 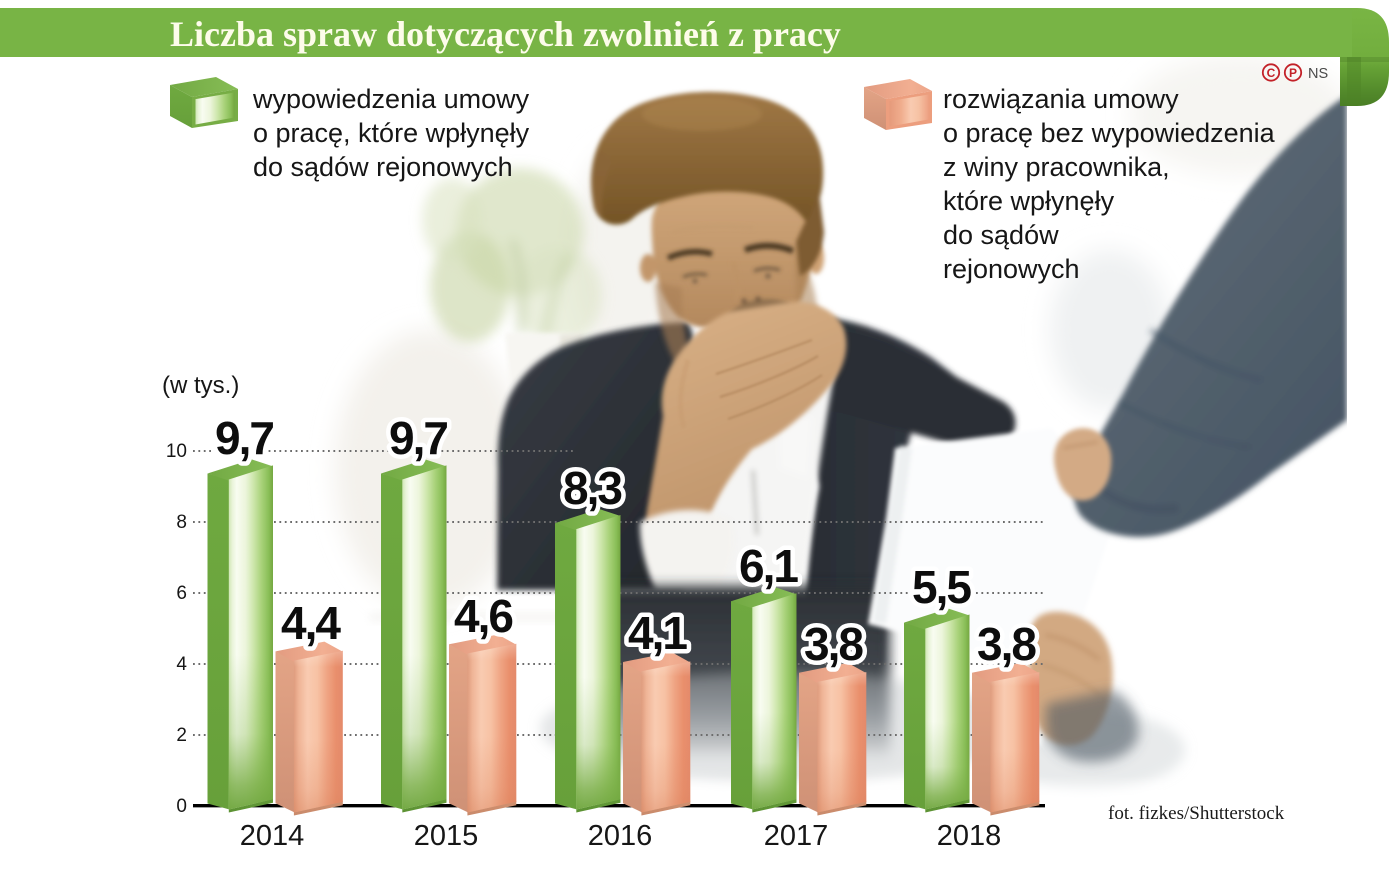 I want to click on svg-text: 5,5, so click(x=941, y=587).